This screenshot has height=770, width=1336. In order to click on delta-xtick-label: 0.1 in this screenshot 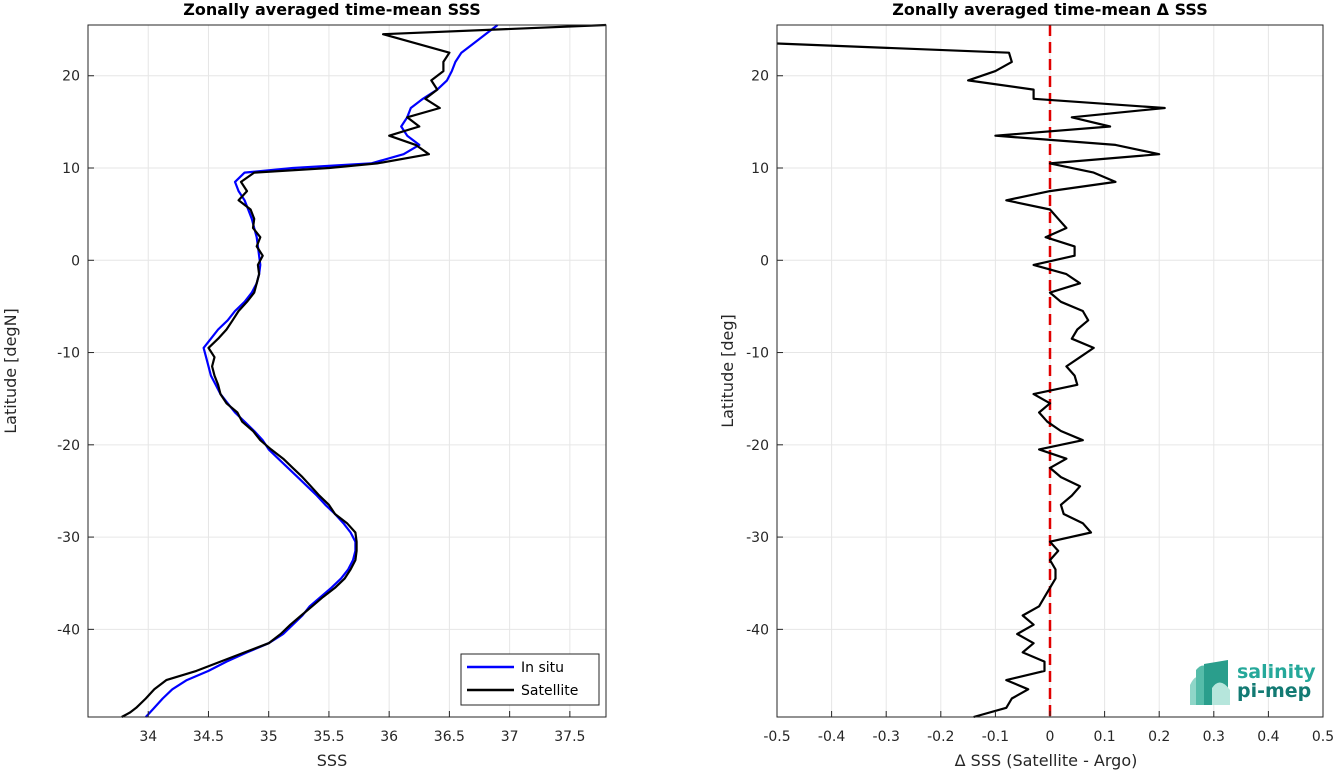, I will do `click(1104, 737)`.